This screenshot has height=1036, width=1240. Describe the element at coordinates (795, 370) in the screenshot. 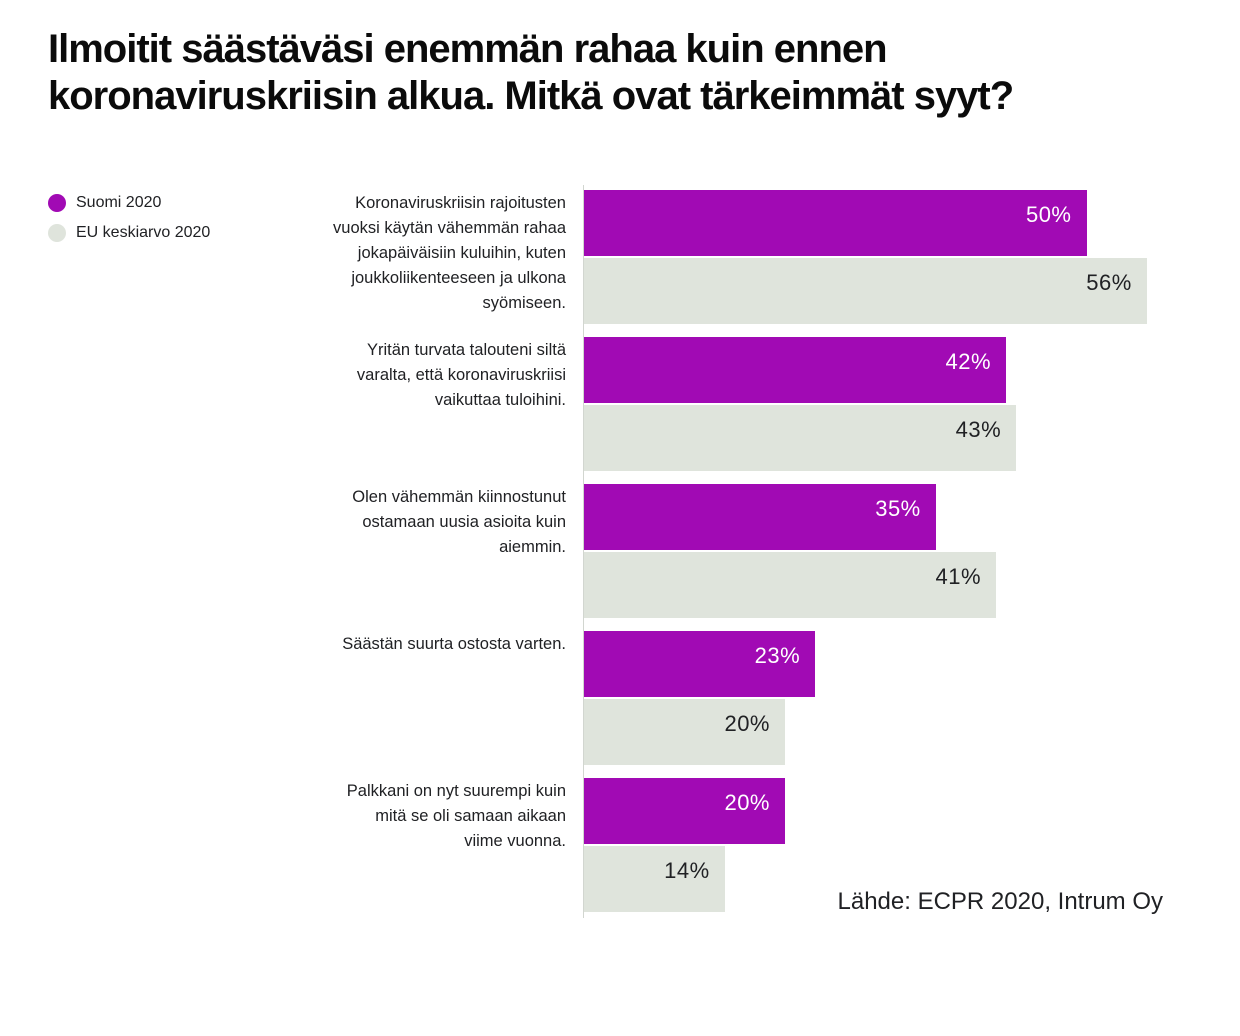

I see `bar-suomi: 42%` at that location.